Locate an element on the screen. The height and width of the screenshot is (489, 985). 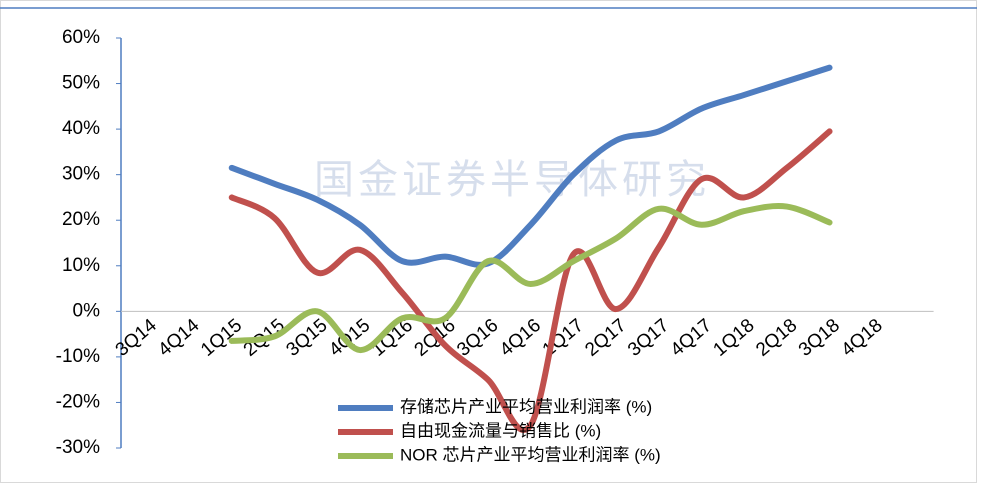
x-tick-label: 3Q15 is located at coordinates (306, 338).